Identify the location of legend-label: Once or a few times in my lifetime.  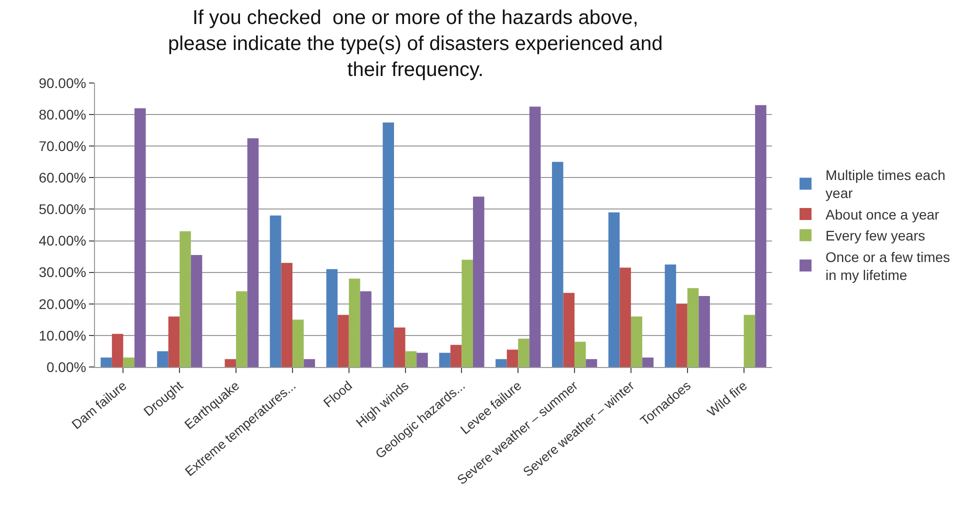
(888, 266).